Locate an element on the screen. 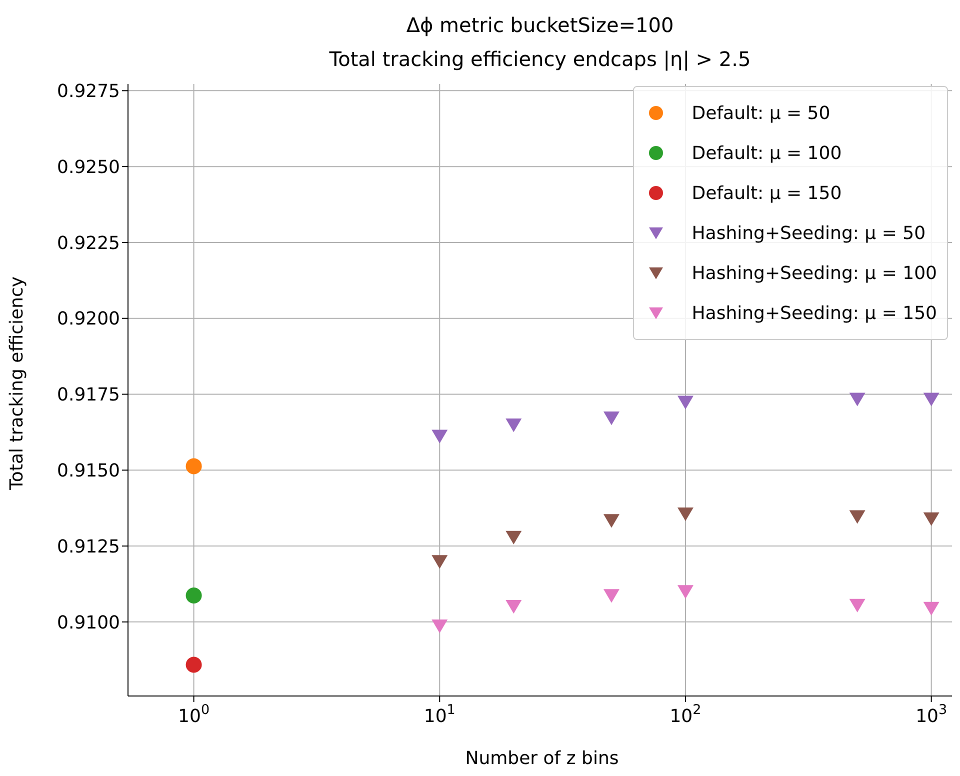  x-tick-label: 10$^{1}$ is located at coordinates (440, 714).